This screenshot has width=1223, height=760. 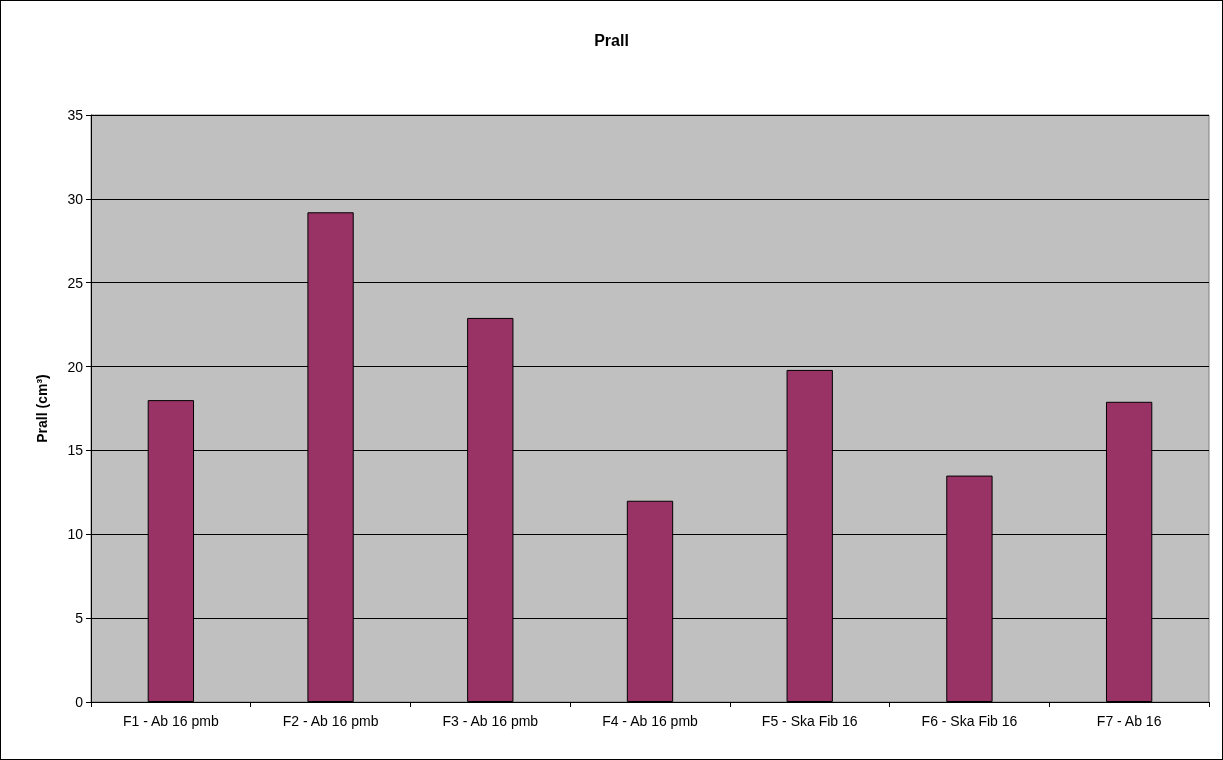 What do you see at coordinates (611, 40) in the screenshot?
I see `chart-title: Prall` at bounding box center [611, 40].